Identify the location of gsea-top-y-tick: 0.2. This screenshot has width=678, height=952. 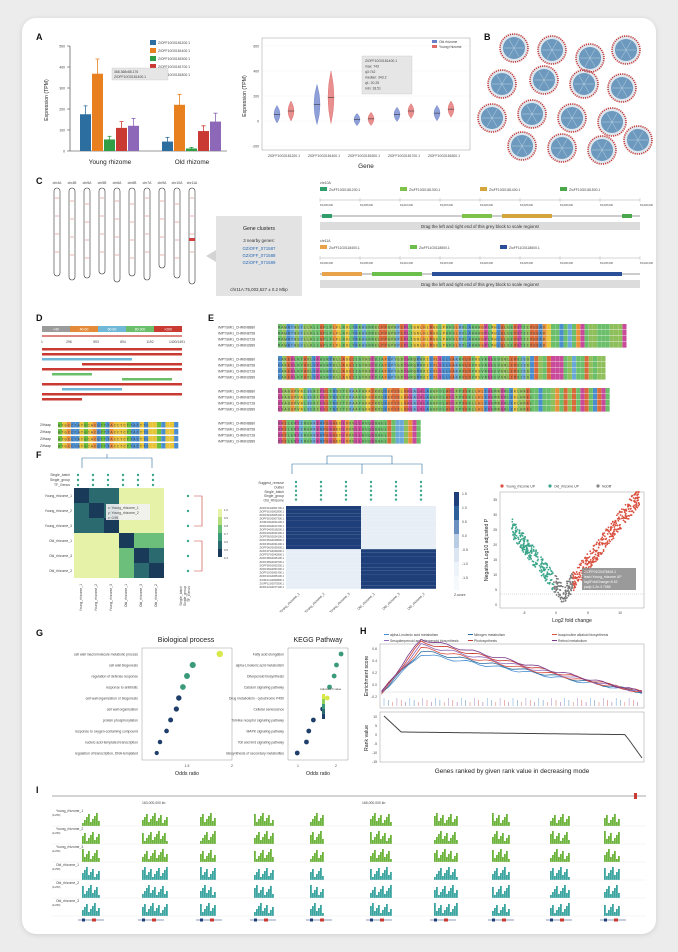
(374, 673).